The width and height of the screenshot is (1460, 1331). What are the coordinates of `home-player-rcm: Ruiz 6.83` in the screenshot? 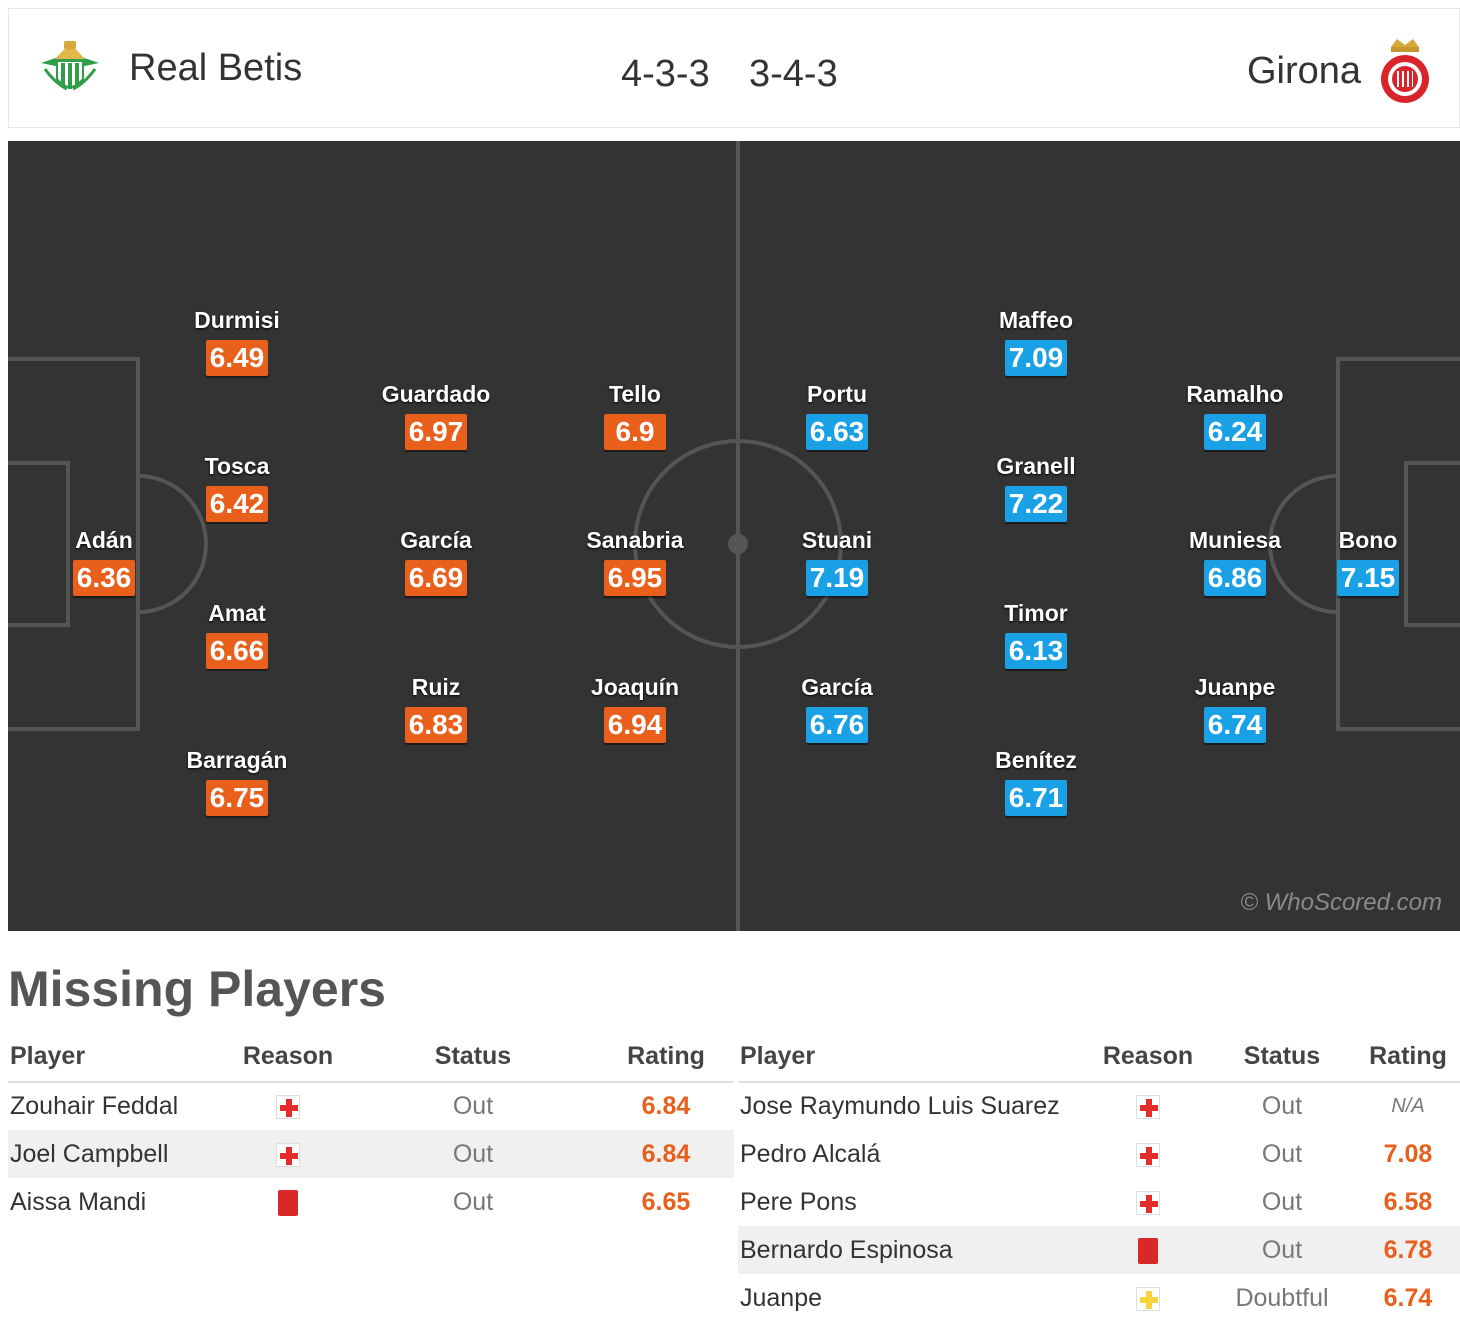 It's located at (436, 708).